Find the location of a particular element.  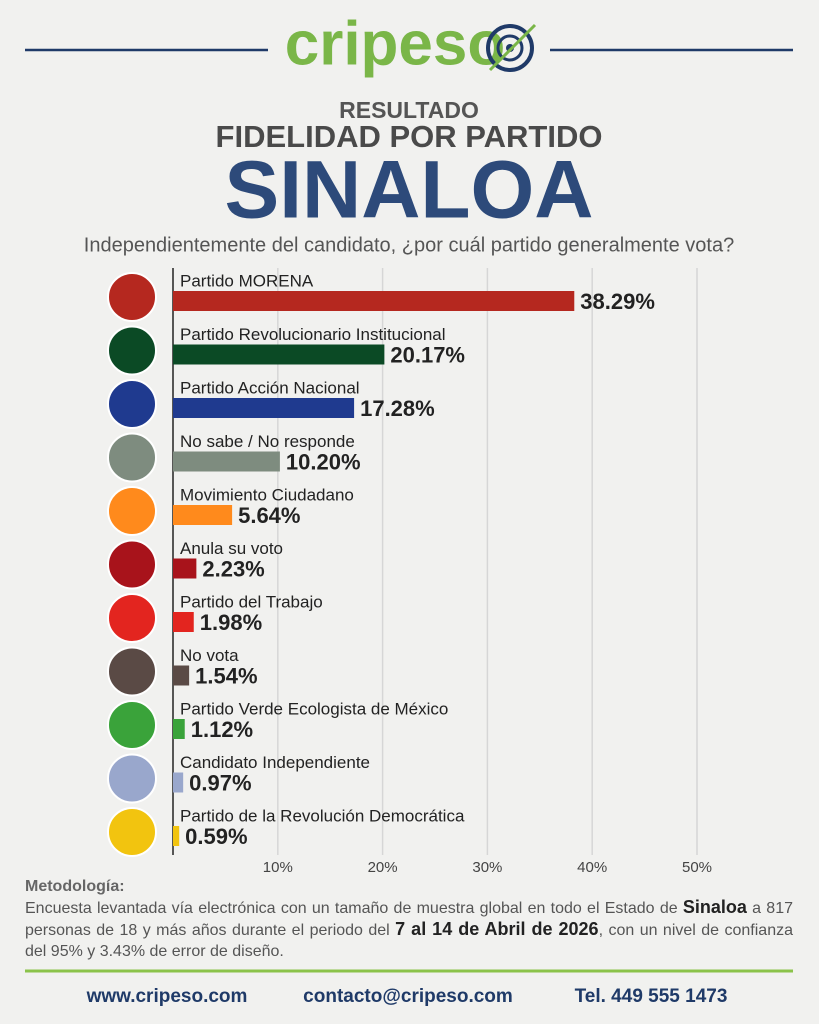

x-tick-label: 30% is located at coordinates (487, 867).